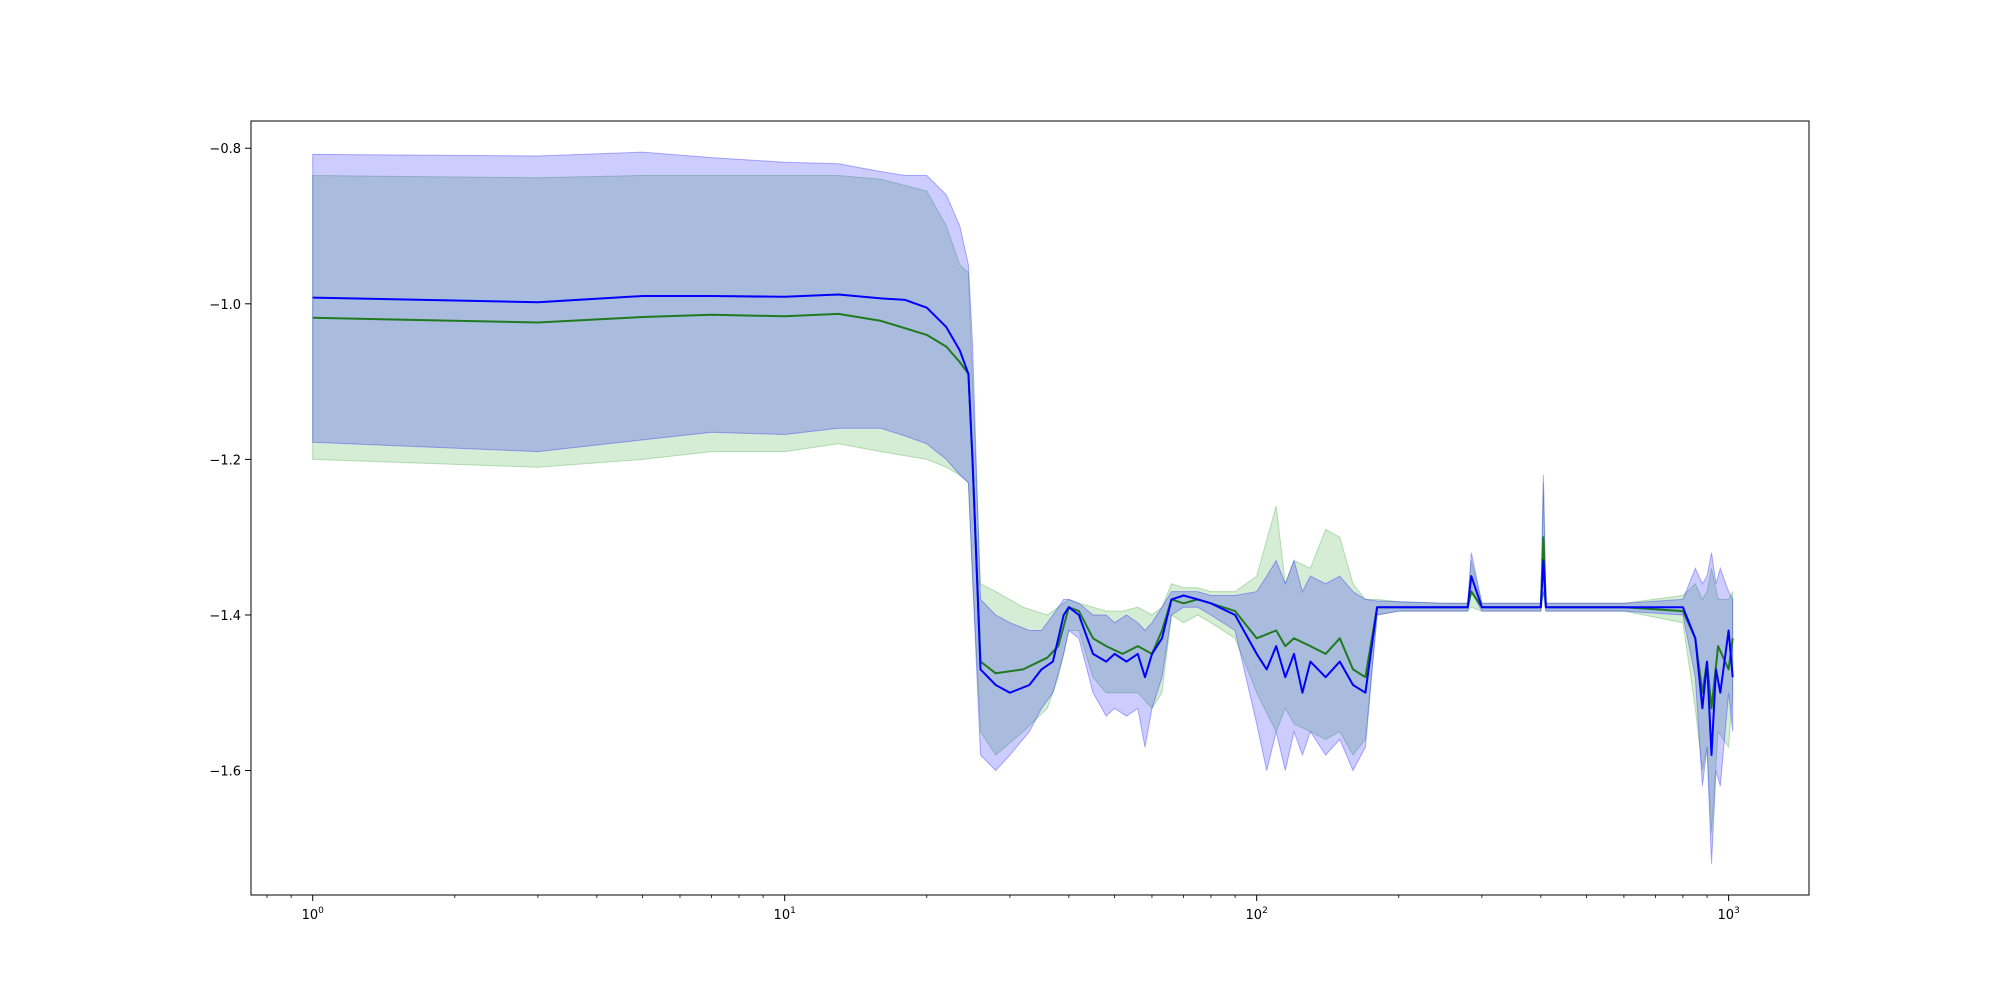 The image size is (2000, 1000). Describe the element at coordinates (225, 305) in the screenshot. I see `y-tick-label: −1.0` at that location.